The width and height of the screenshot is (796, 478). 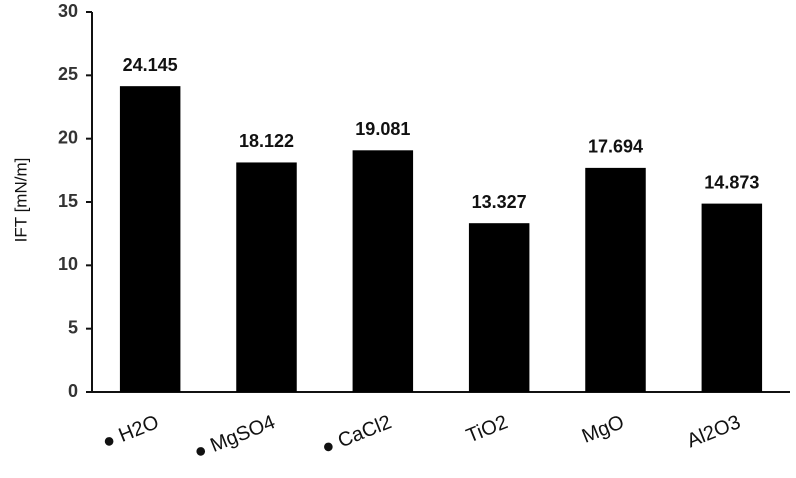 I want to click on y-axis-label: IFT [mN/m], so click(x=20, y=200).